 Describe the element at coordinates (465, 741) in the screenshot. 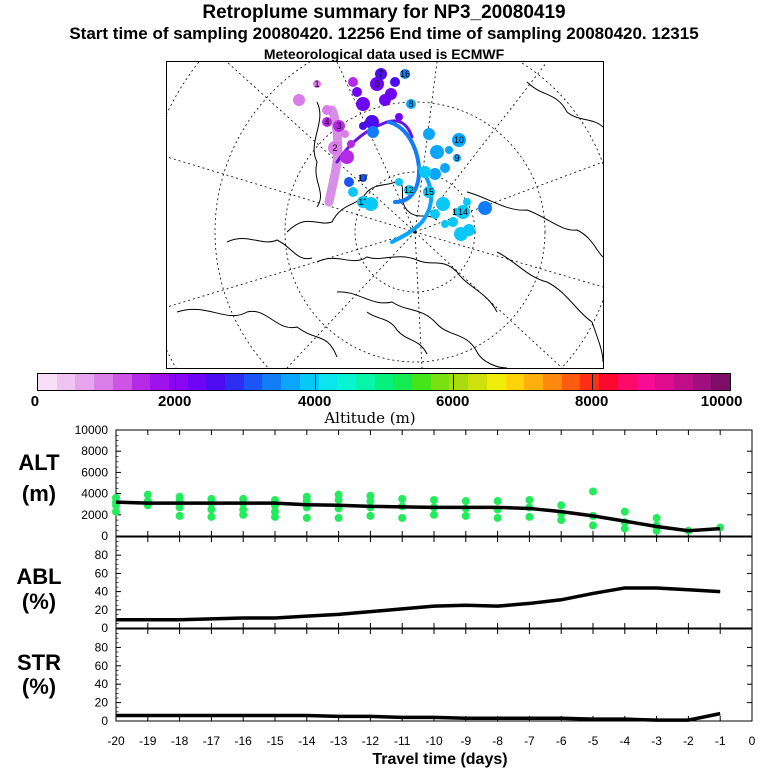

I see `x-tick-label: -9` at that location.